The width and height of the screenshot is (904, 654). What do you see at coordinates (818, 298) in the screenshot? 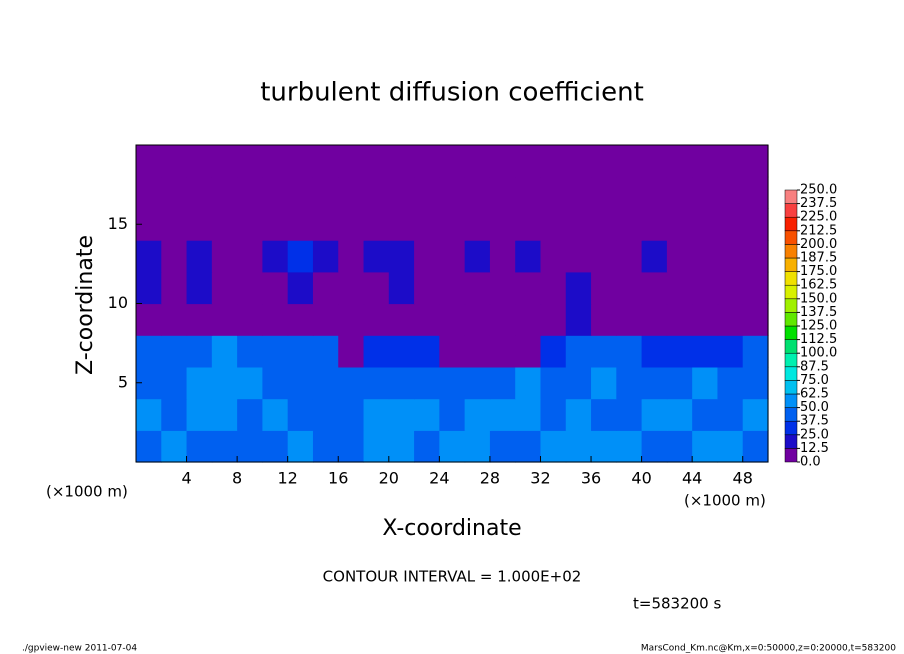
I see `colorbar-label: 150.0` at bounding box center [818, 298].